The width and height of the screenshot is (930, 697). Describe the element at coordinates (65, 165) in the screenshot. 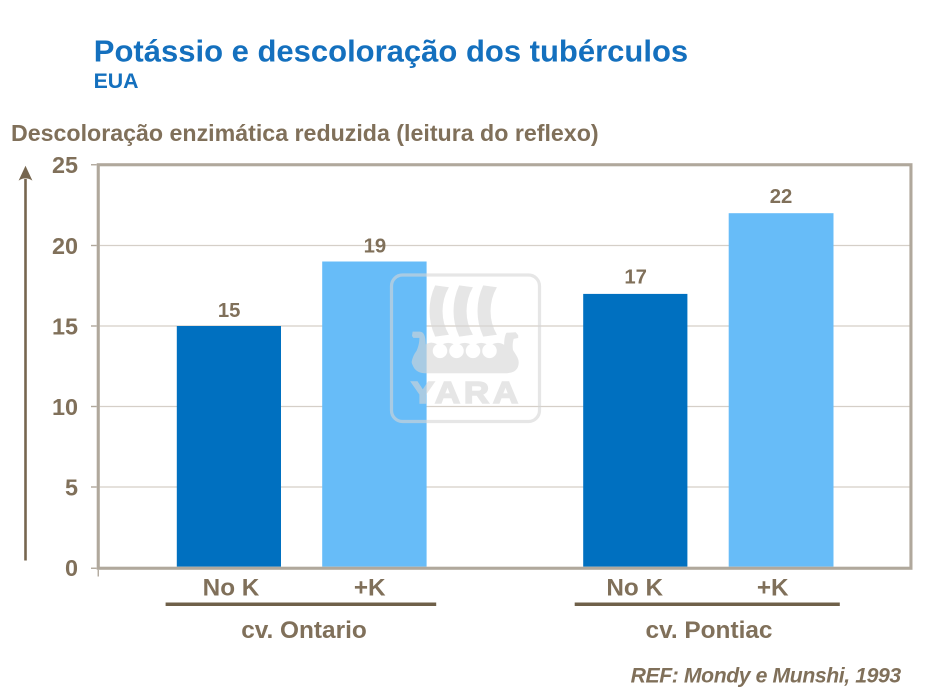

I see `svg-text: 25` at that location.